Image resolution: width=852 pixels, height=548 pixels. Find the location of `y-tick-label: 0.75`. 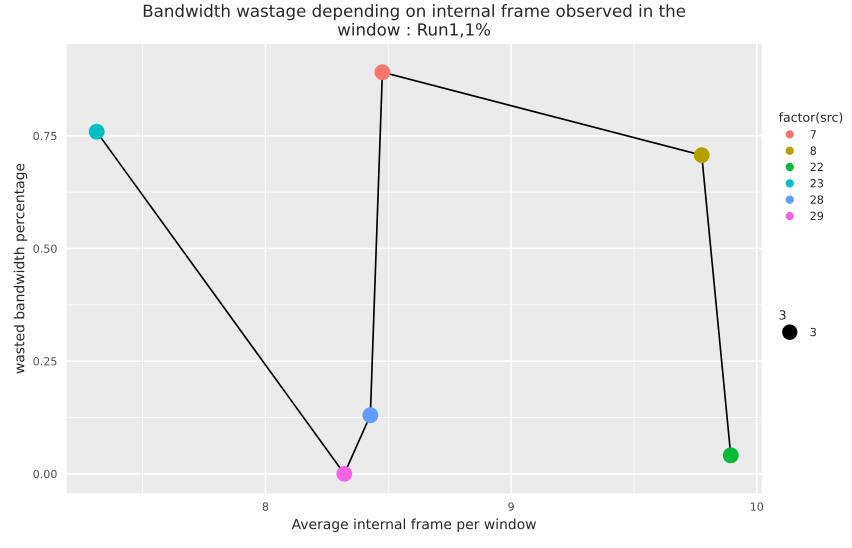

y-tick-label: 0.75 is located at coordinates (44, 136).